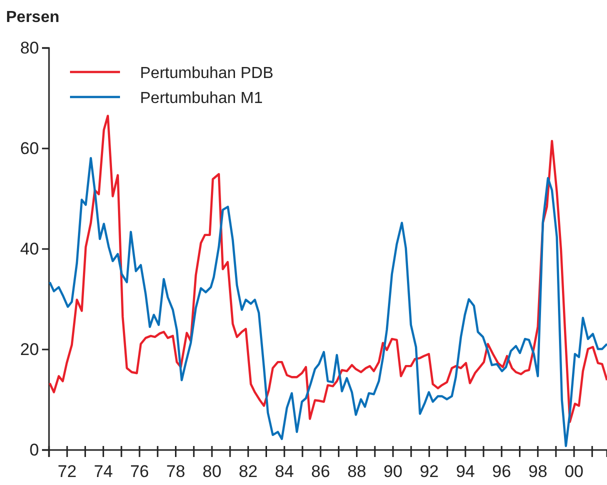 This screenshot has height=485, width=607. I want to click on x-tick-label: 88, so click(356, 471).